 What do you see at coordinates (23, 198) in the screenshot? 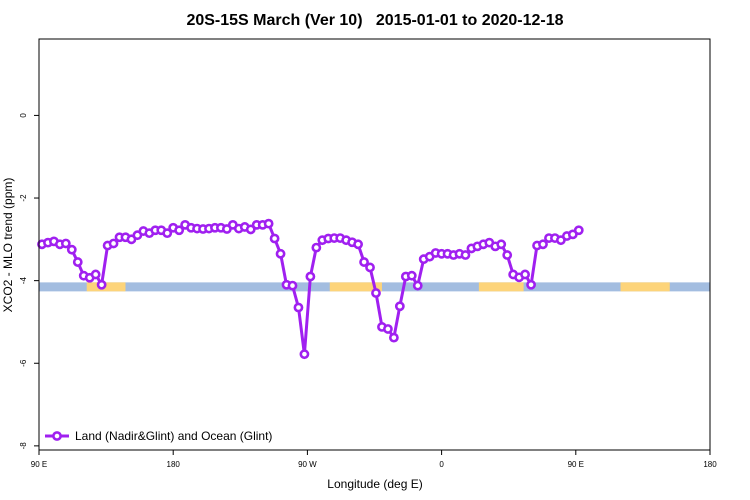
I see `y-tick-label: -2` at bounding box center [23, 198].